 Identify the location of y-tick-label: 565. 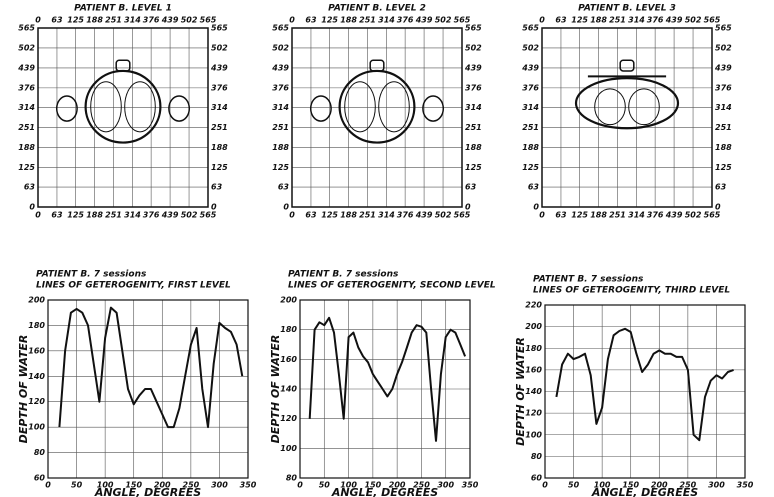
(530, 28).